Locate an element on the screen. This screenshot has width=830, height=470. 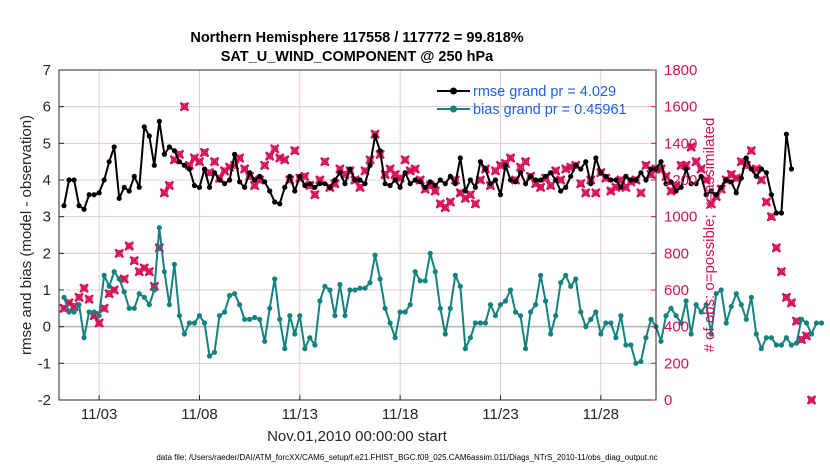
y-right-tick-label: 1000 is located at coordinates (680, 217).